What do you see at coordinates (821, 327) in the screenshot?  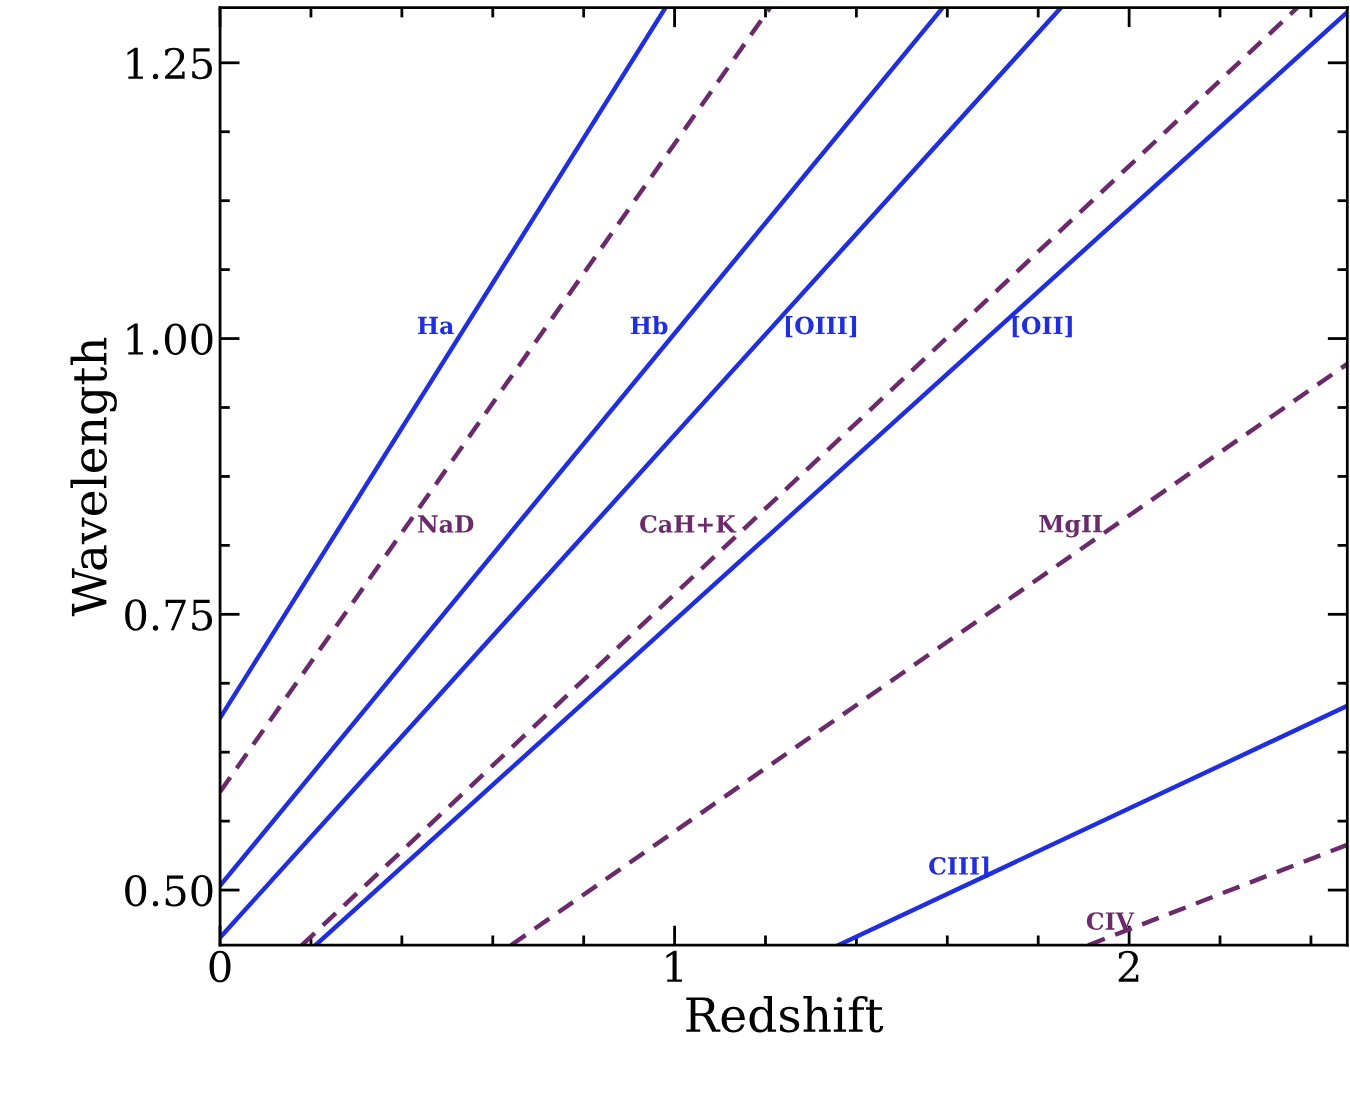 I see `annotation: [OIII]` at bounding box center [821, 327].